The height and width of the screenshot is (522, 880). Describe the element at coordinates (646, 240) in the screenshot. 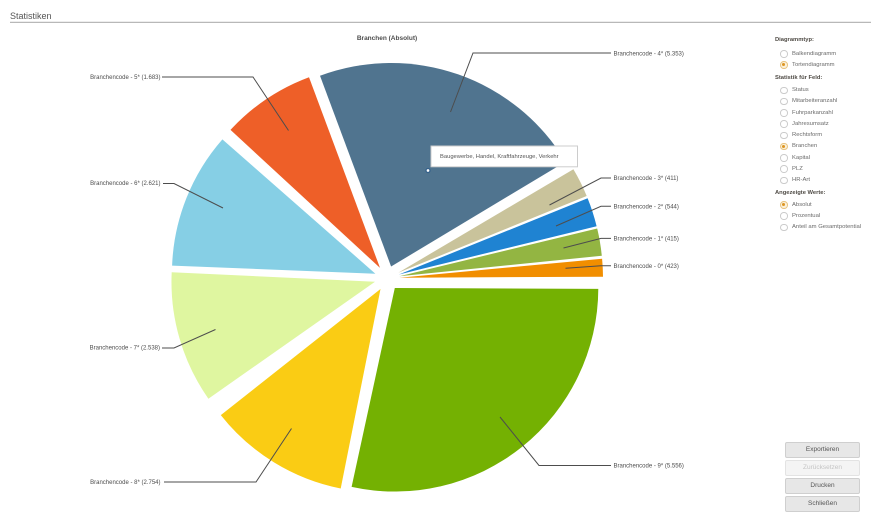

I see `svg-text: Branchencode - 1* (415)` at that location.